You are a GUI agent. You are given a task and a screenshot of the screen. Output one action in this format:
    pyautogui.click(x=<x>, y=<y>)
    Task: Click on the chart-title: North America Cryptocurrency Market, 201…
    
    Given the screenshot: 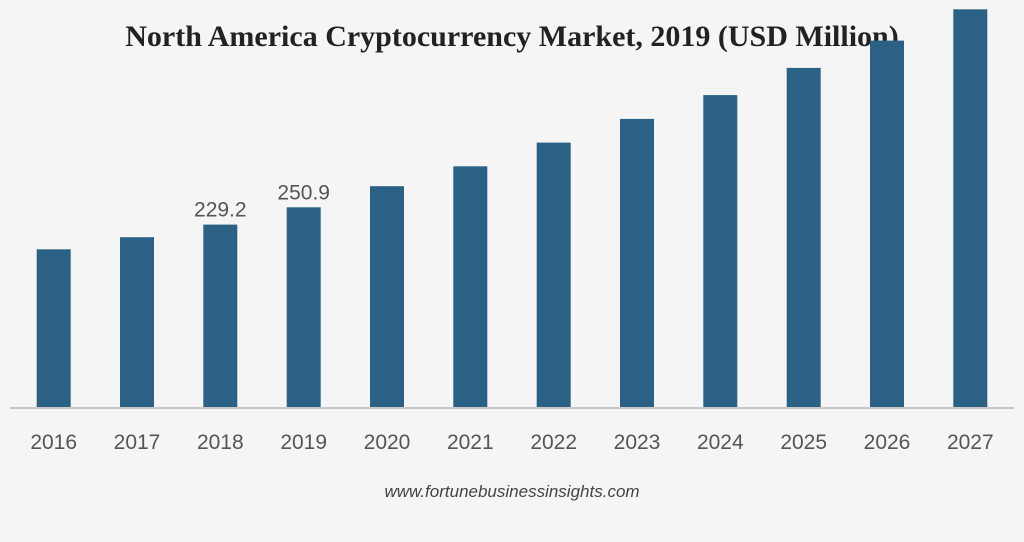 What is the action you would take?
    pyautogui.click(x=511, y=36)
    